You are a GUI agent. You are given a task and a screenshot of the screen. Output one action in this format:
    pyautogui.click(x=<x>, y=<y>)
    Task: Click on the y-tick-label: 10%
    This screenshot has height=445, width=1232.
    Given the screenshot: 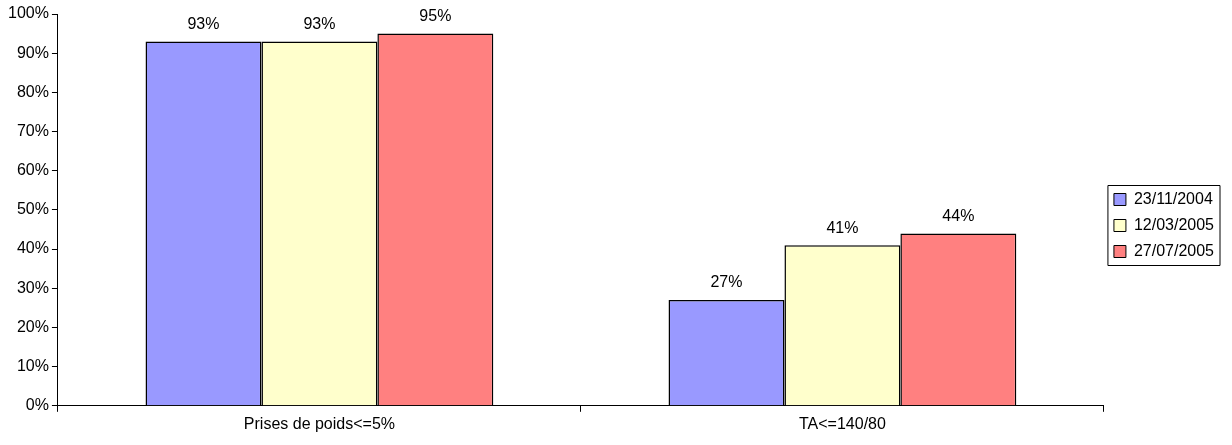 What is the action you would take?
    pyautogui.click(x=32, y=366)
    